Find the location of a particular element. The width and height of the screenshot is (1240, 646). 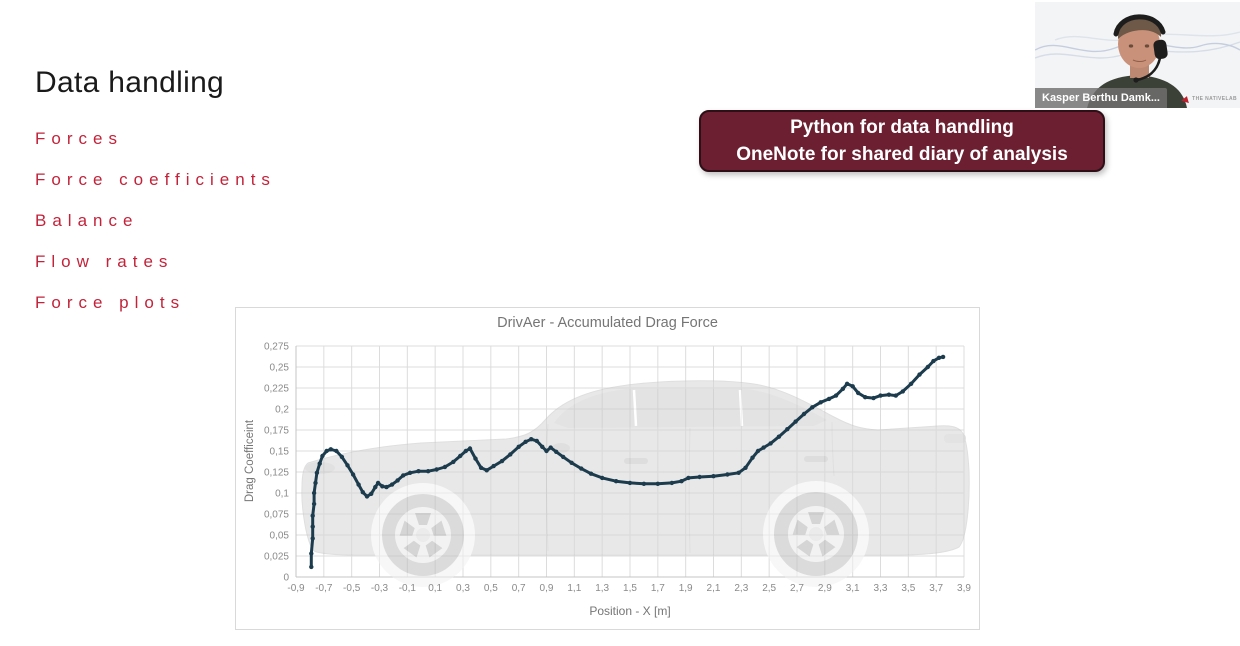

svg-text: 1,7 is located at coordinates (658, 588).